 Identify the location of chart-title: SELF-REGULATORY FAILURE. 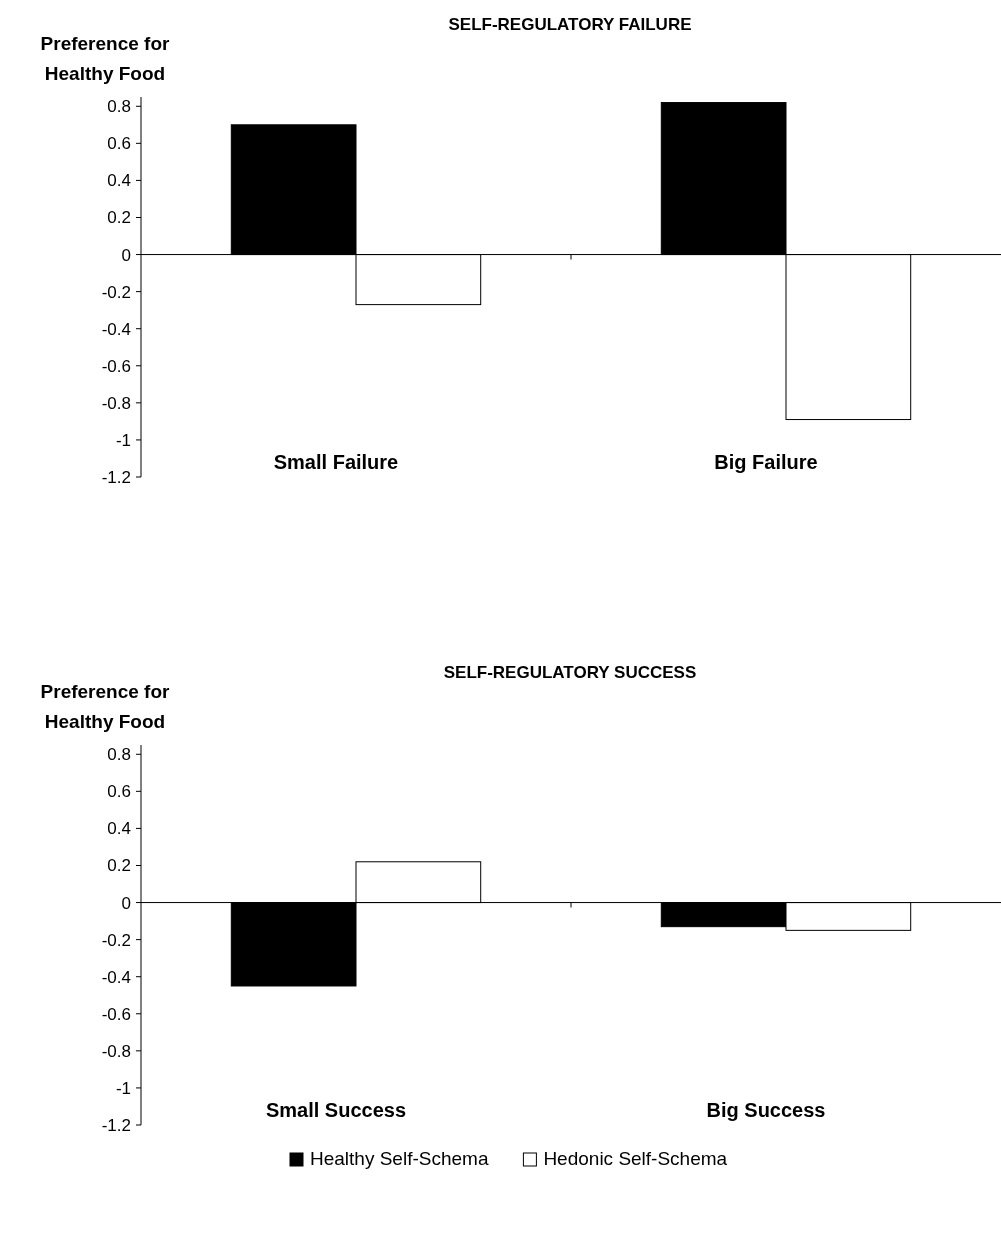
(570, 24).